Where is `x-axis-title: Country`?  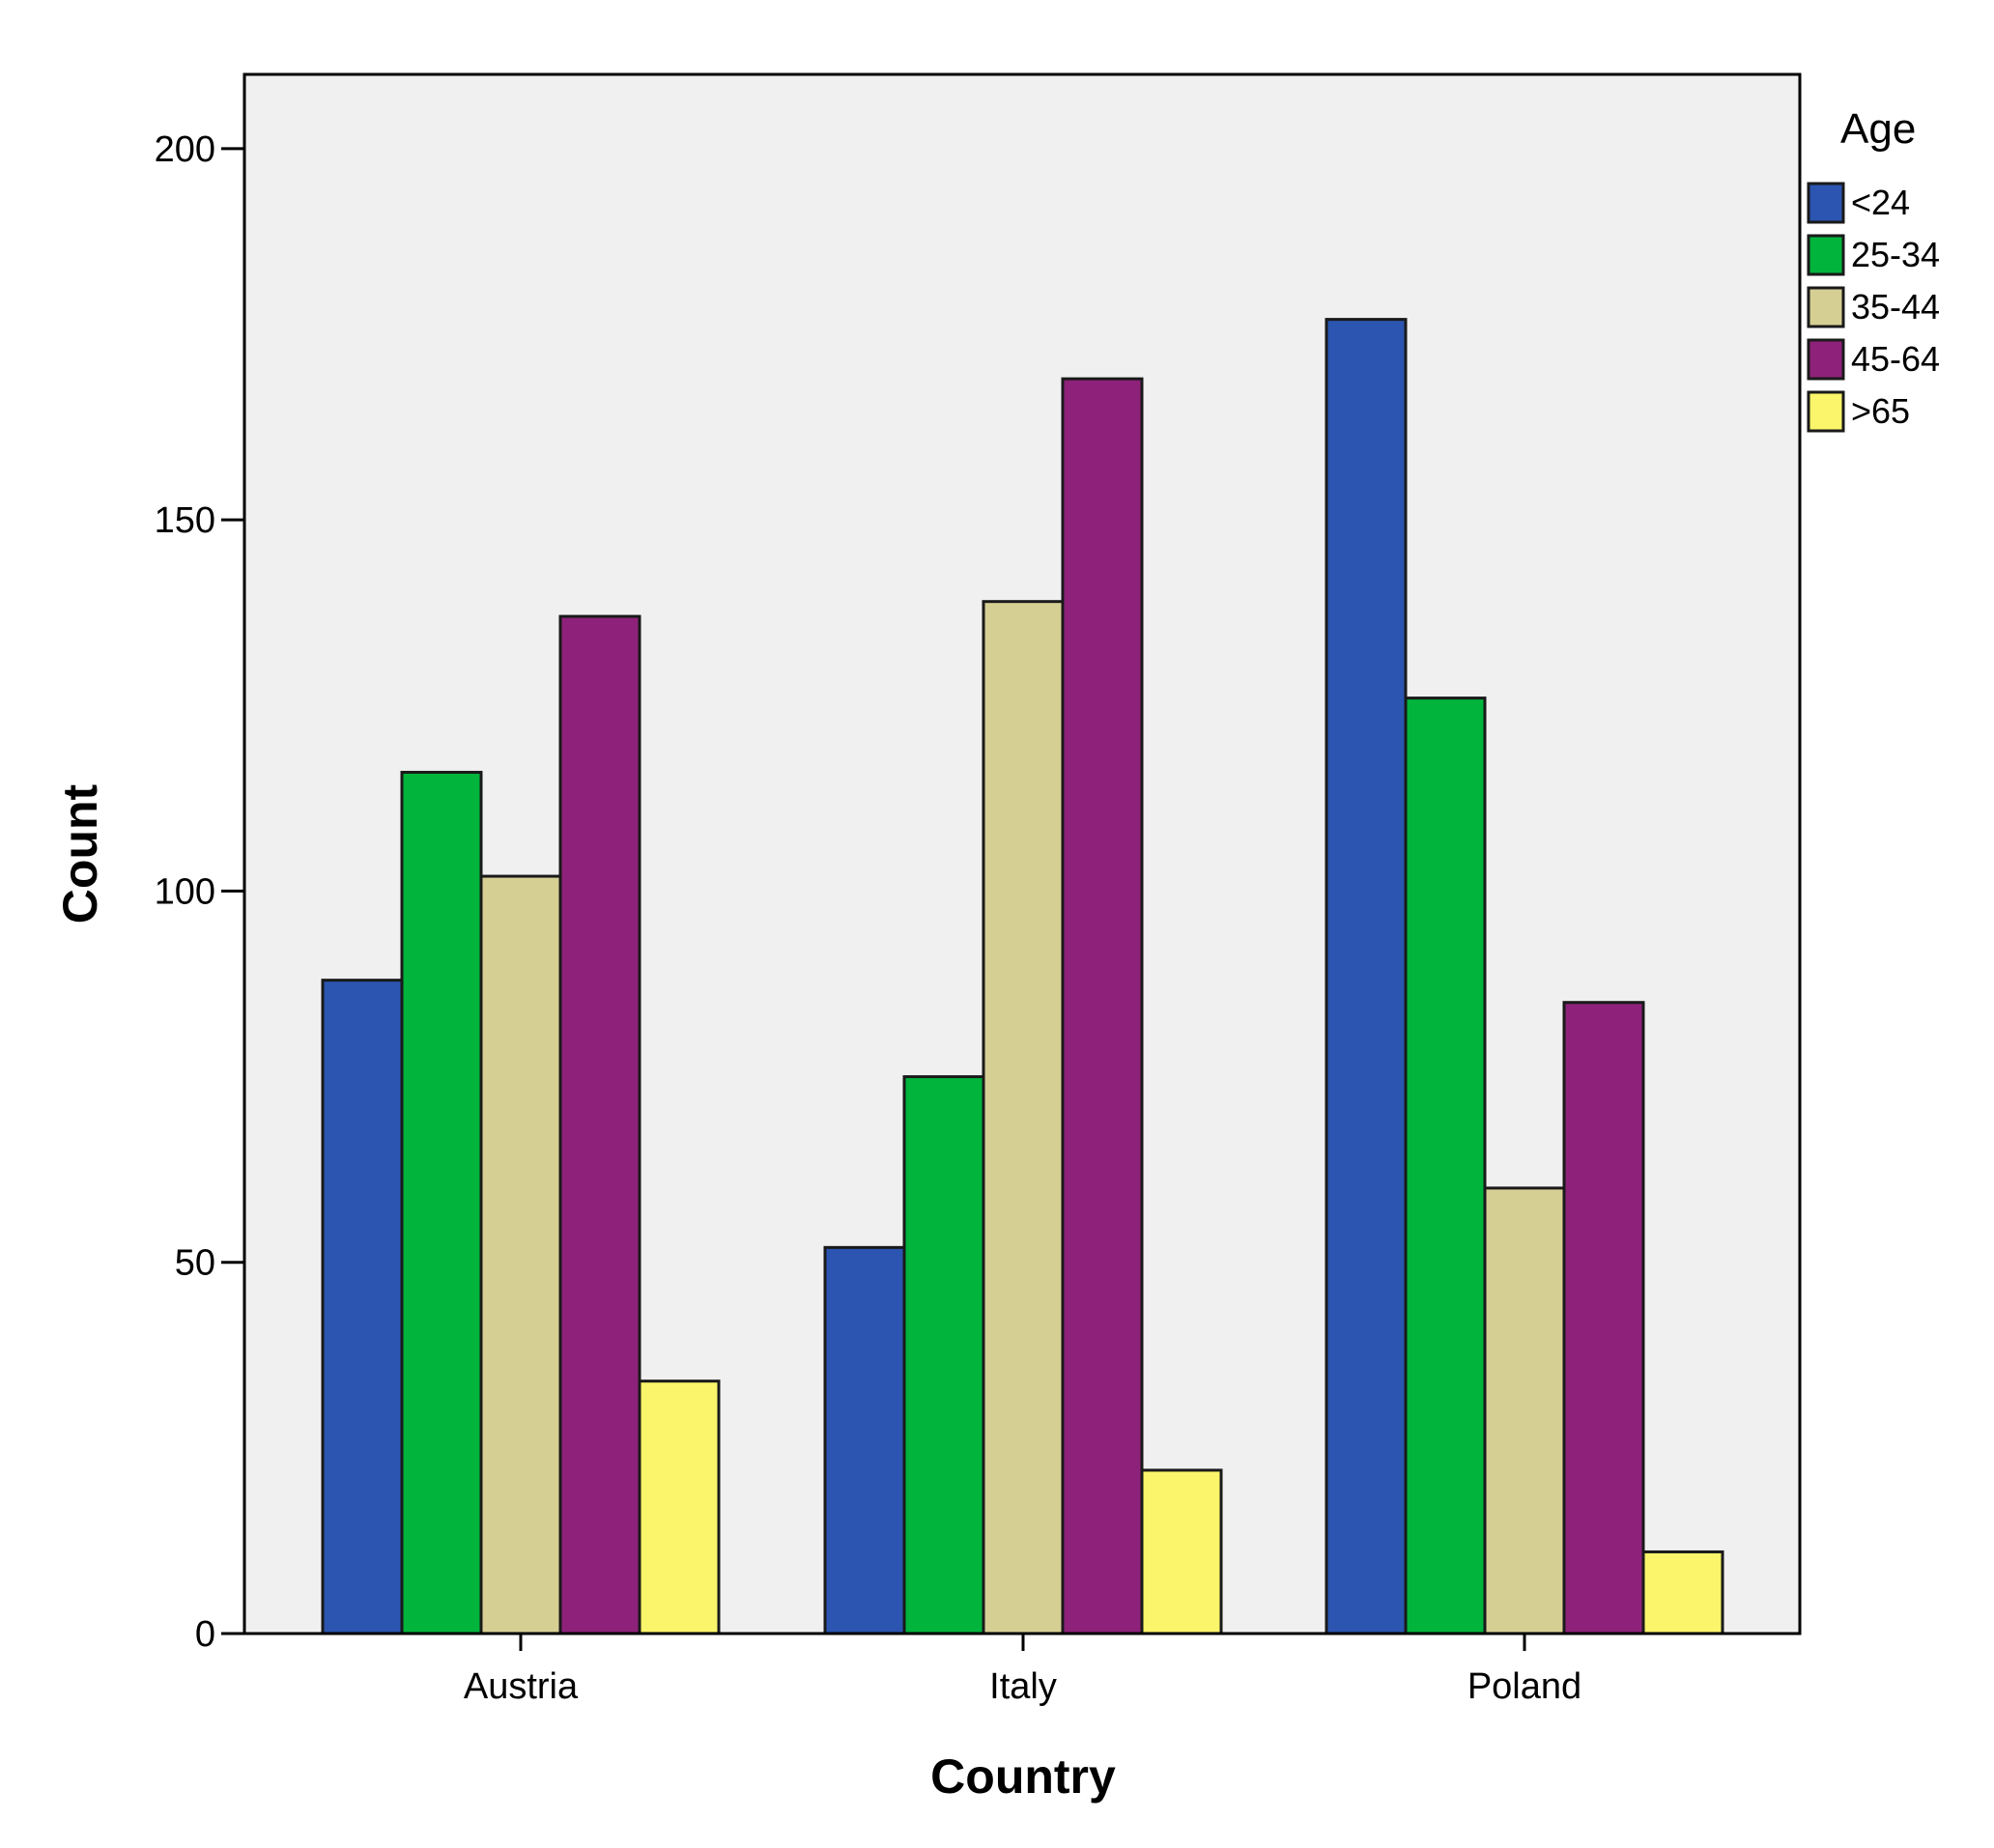
x-axis-title: Country is located at coordinates (1023, 1776).